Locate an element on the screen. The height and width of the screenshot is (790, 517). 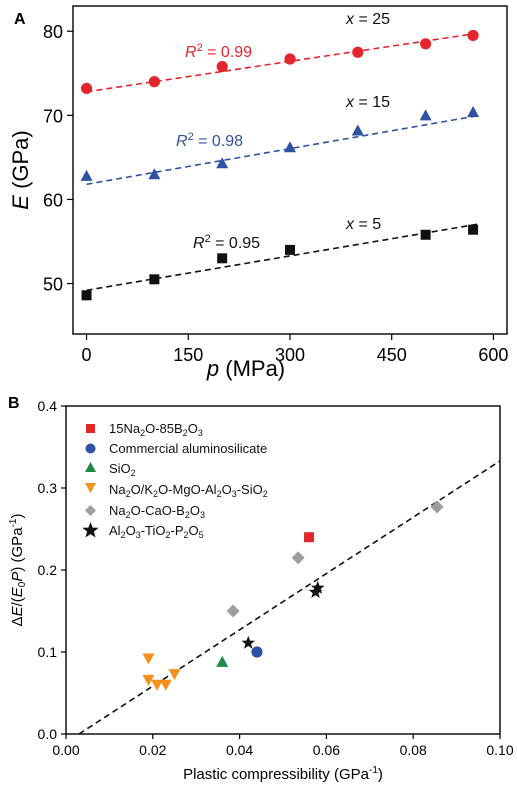
panel-b-ylabel: ΔE/(E0P) (GPa-1) is located at coordinates (18, 570).